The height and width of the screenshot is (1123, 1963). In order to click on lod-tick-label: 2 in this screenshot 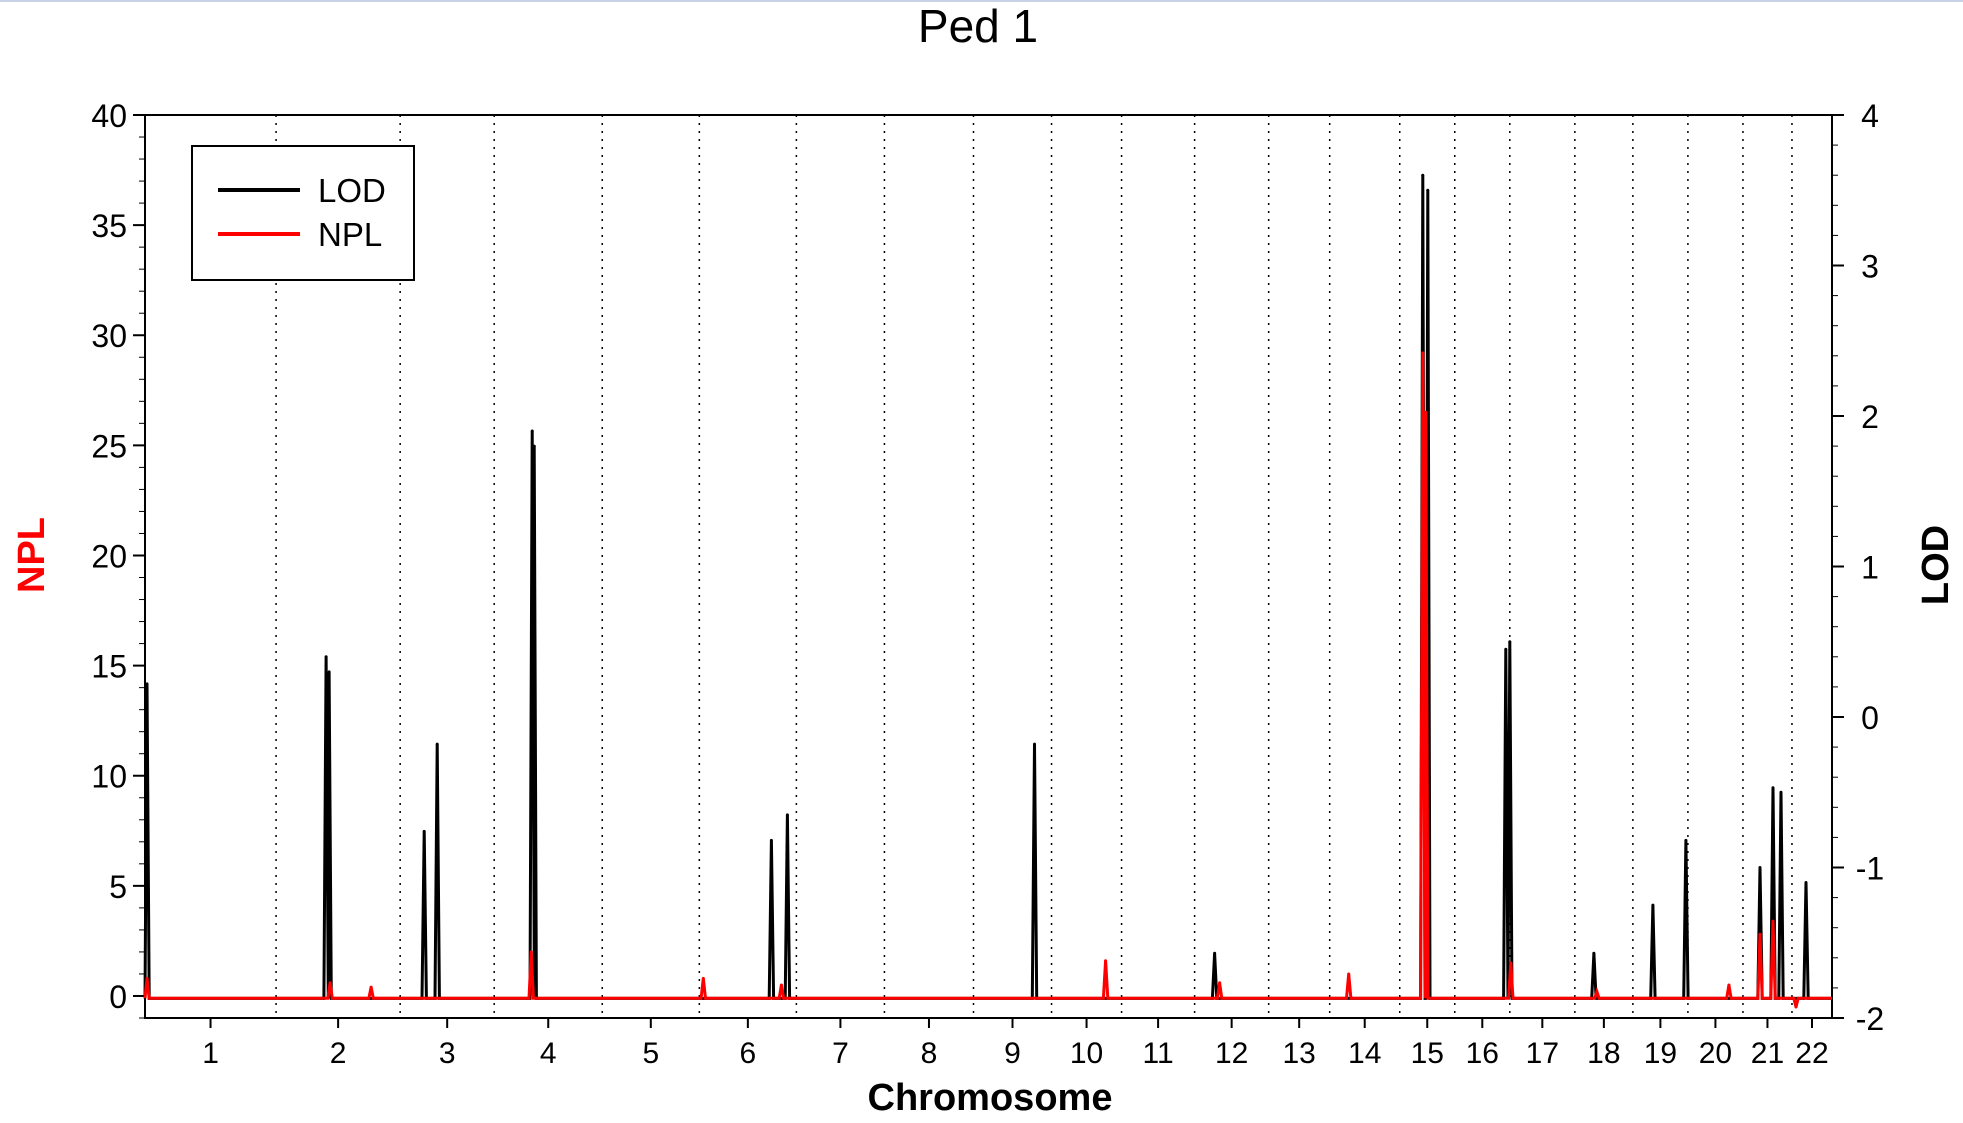, I will do `click(1870, 417)`.